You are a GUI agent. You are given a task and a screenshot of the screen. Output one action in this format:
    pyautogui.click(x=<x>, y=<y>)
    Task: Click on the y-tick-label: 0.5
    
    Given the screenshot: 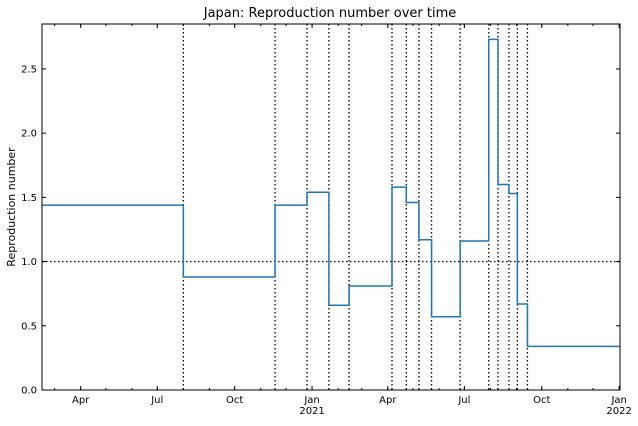 What is the action you would take?
    pyautogui.click(x=29, y=326)
    